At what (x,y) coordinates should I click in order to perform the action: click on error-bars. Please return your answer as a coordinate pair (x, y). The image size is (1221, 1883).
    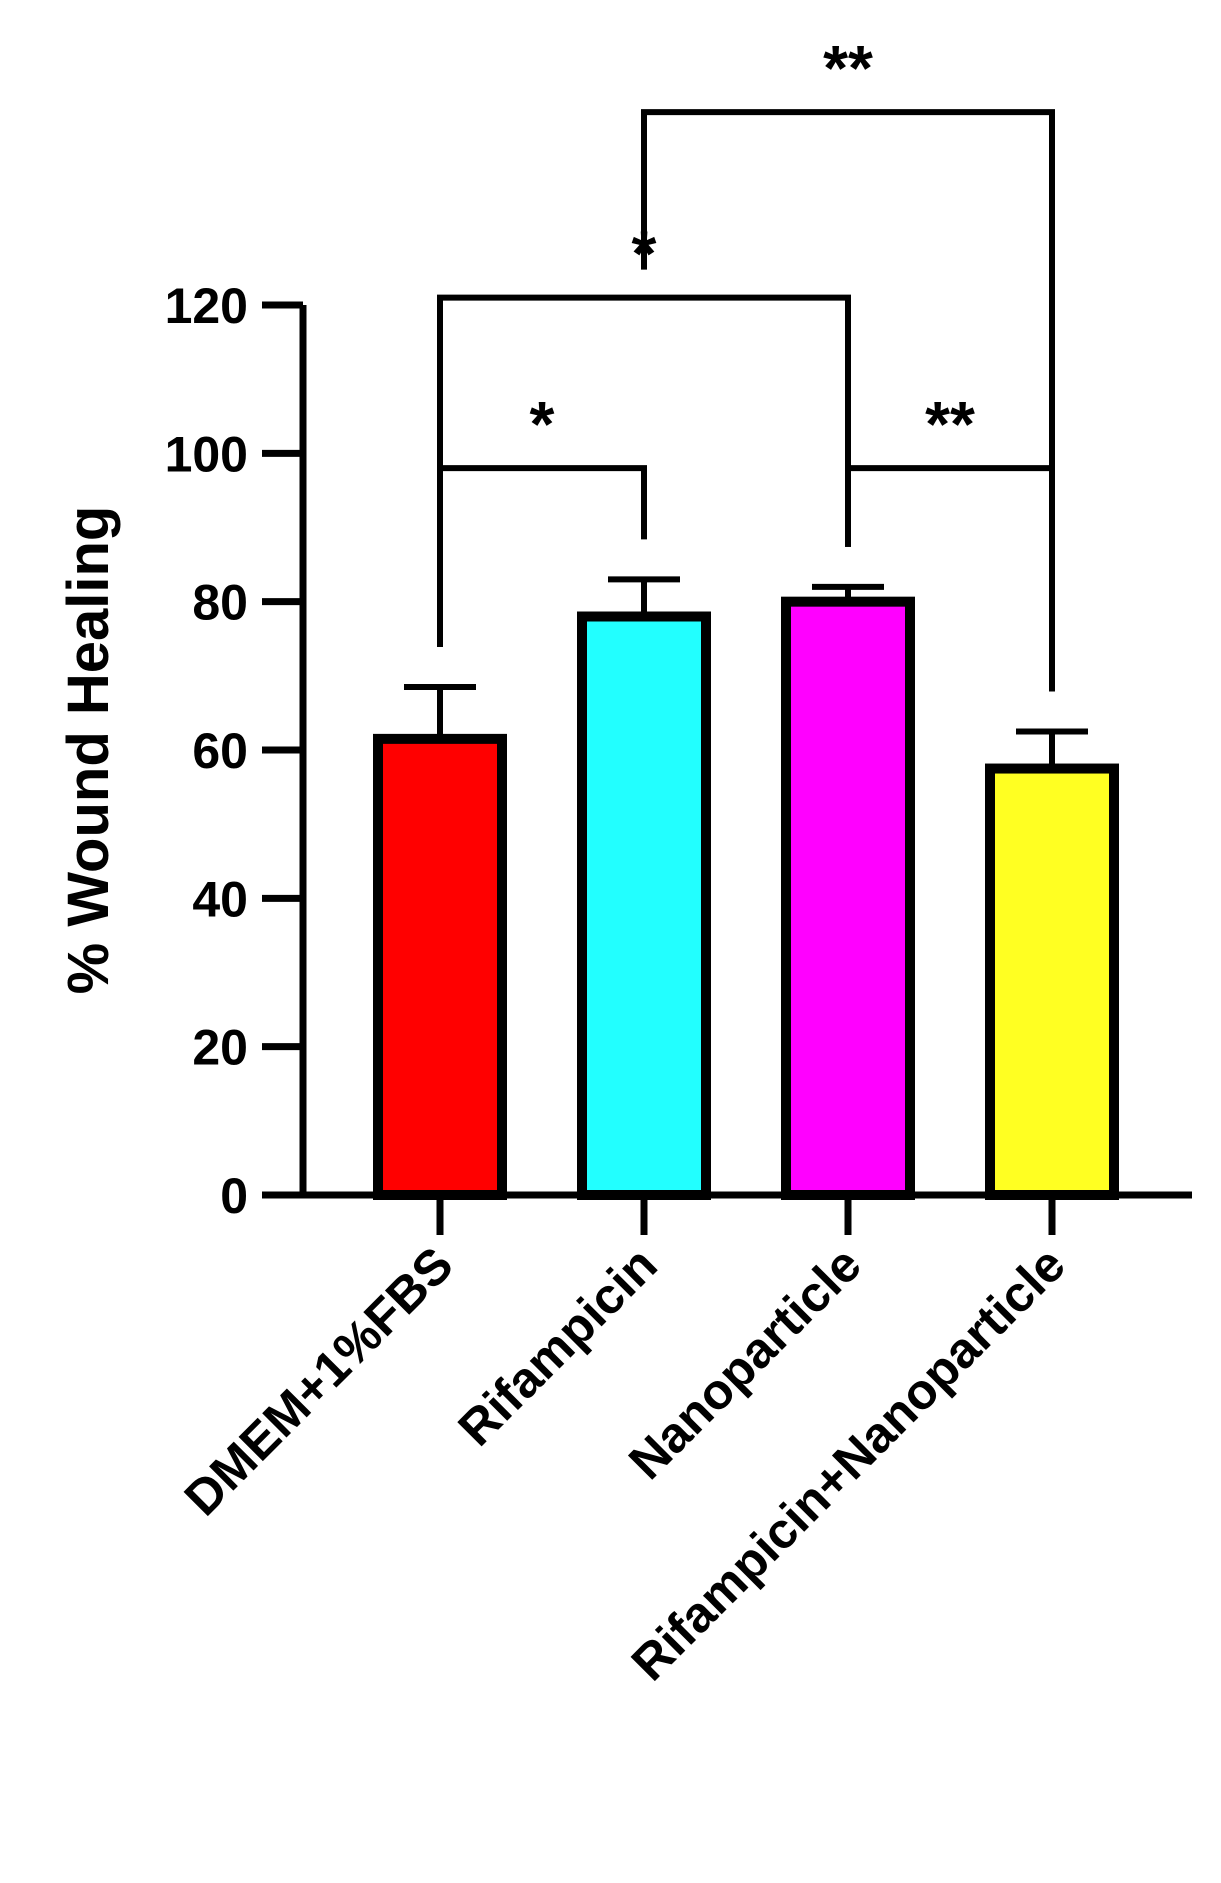
    Looking at the image, I should click on (746, 672).